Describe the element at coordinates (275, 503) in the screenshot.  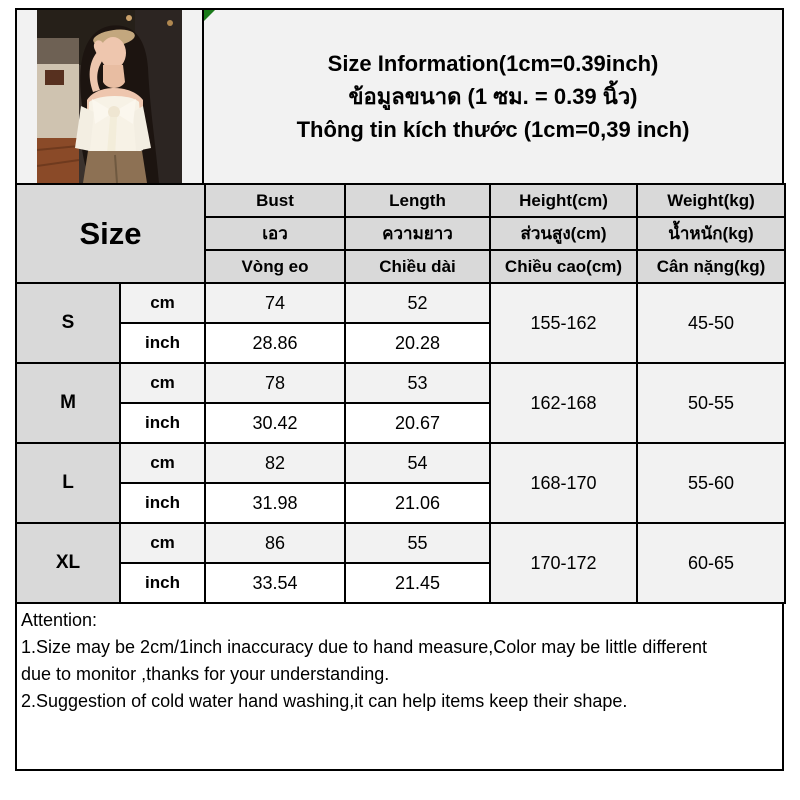
I see `l-bust-inch: 31.98` at that location.